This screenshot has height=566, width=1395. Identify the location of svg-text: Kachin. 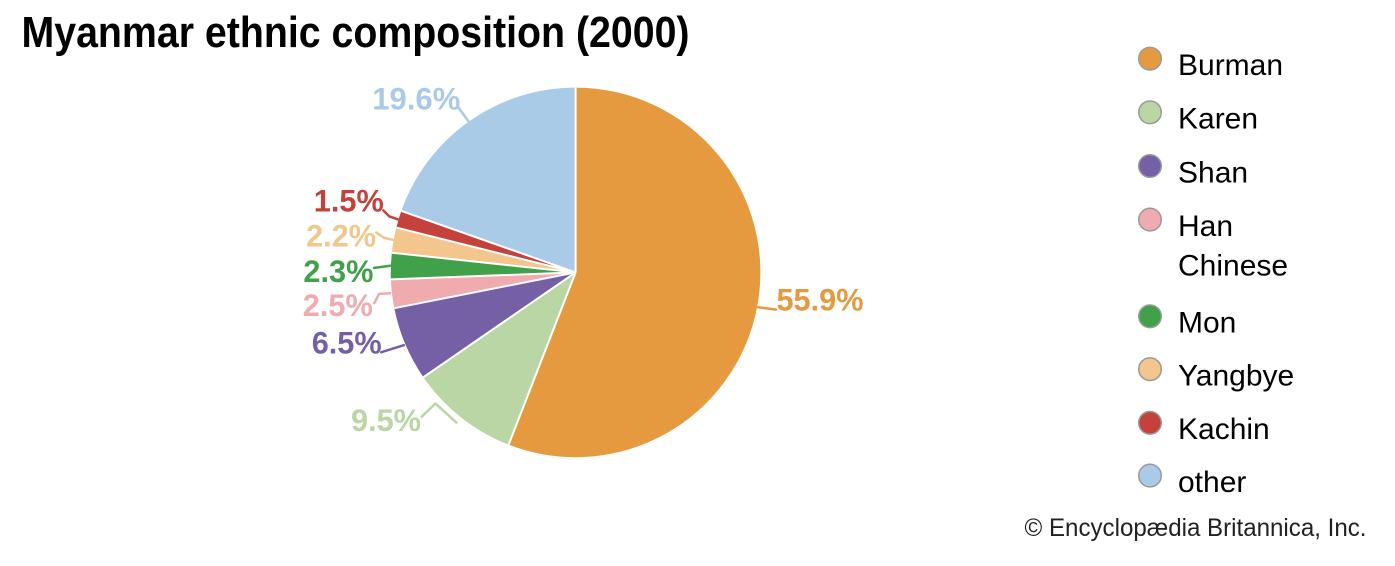
(1224, 429).